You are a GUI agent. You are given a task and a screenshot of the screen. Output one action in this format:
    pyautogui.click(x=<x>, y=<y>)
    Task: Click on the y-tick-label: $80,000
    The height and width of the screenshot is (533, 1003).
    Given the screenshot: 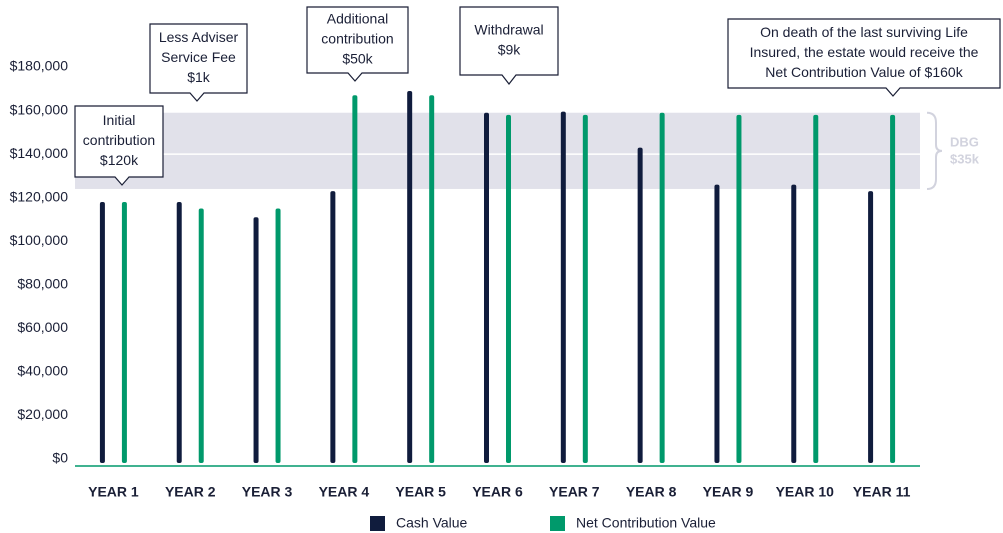 What is the action you would take?
    pyautogui.click(x=42, y=283)
    